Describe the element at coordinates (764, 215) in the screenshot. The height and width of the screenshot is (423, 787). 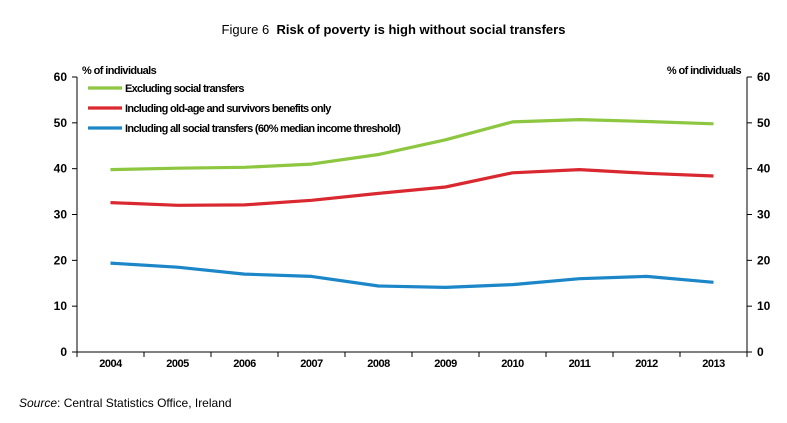
I see `y-tick-label-right: 30` at that location.